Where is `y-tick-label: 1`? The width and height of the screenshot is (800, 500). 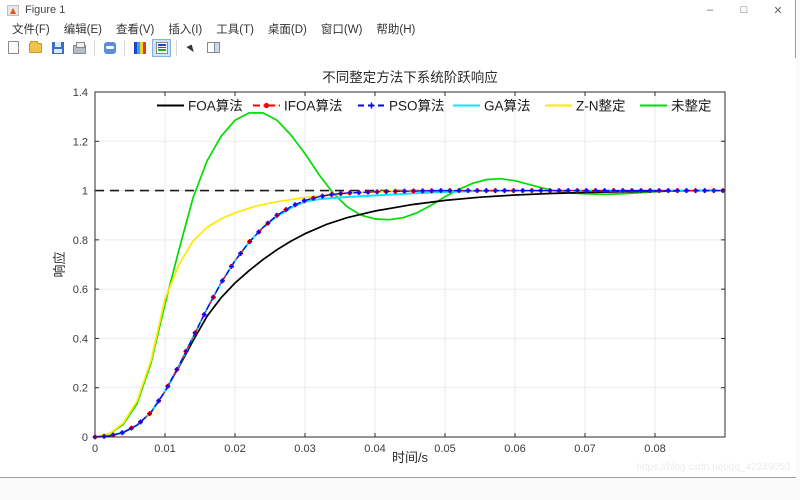 y-tick-label: 1 is located at coordinates (85, 192).